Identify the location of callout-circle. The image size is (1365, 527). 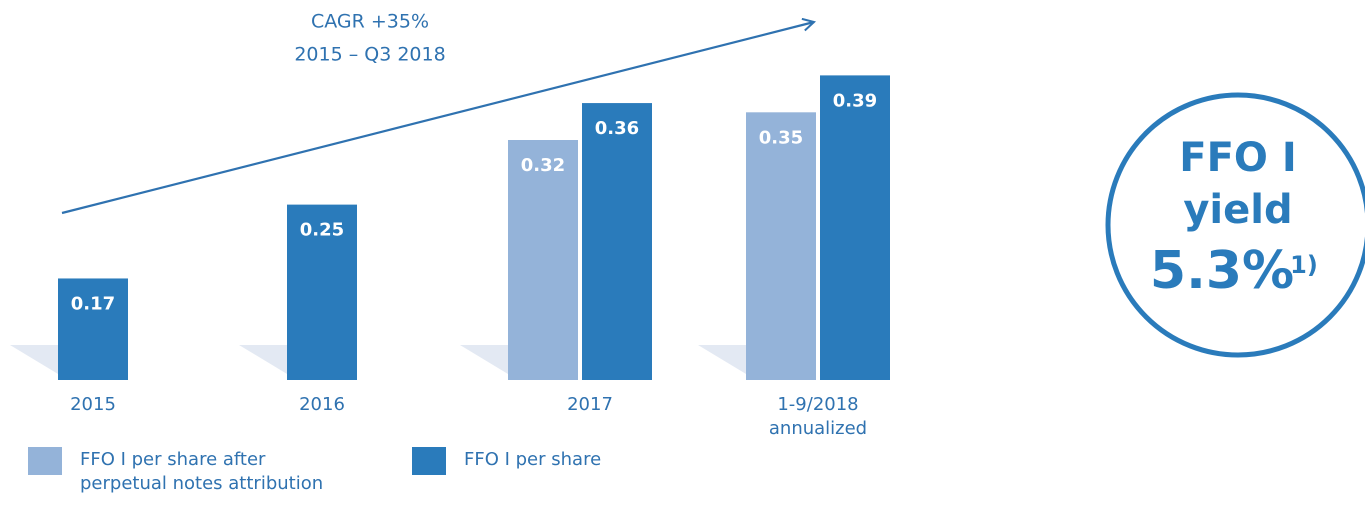
(1235, 225).